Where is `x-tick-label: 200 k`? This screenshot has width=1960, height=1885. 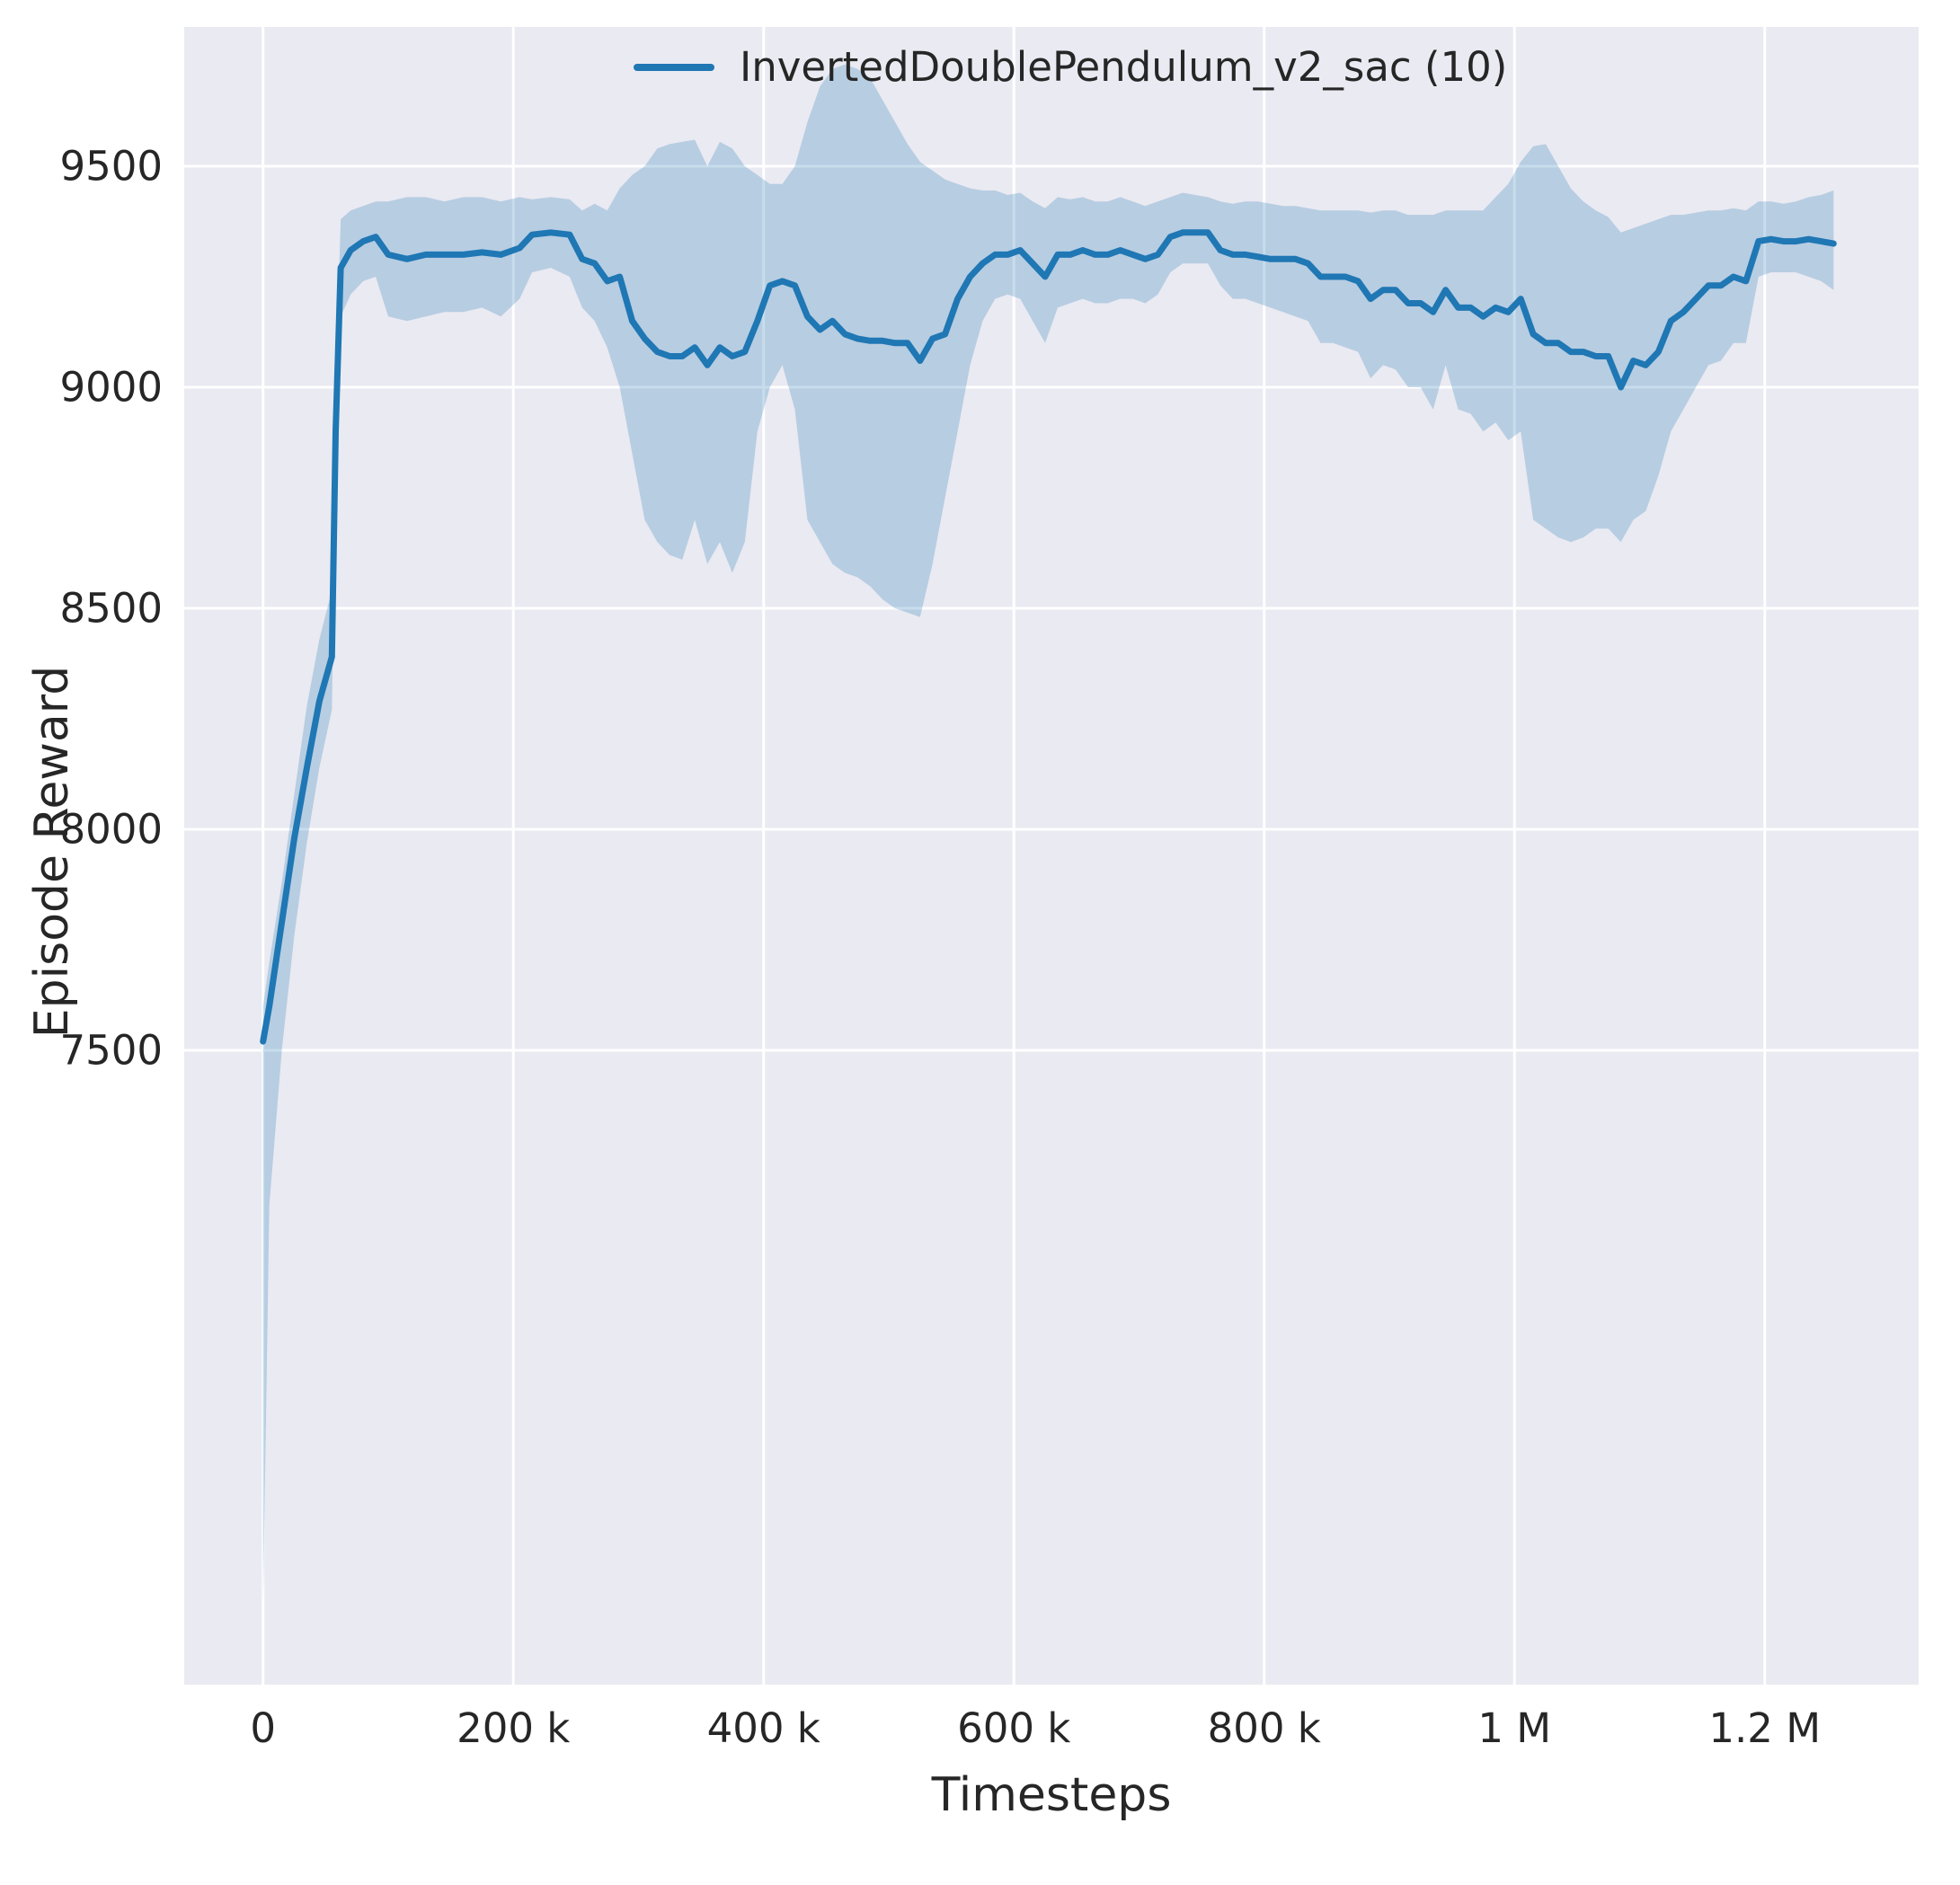
x-tick-label: 200 k is located at coordinates (513, 1728).